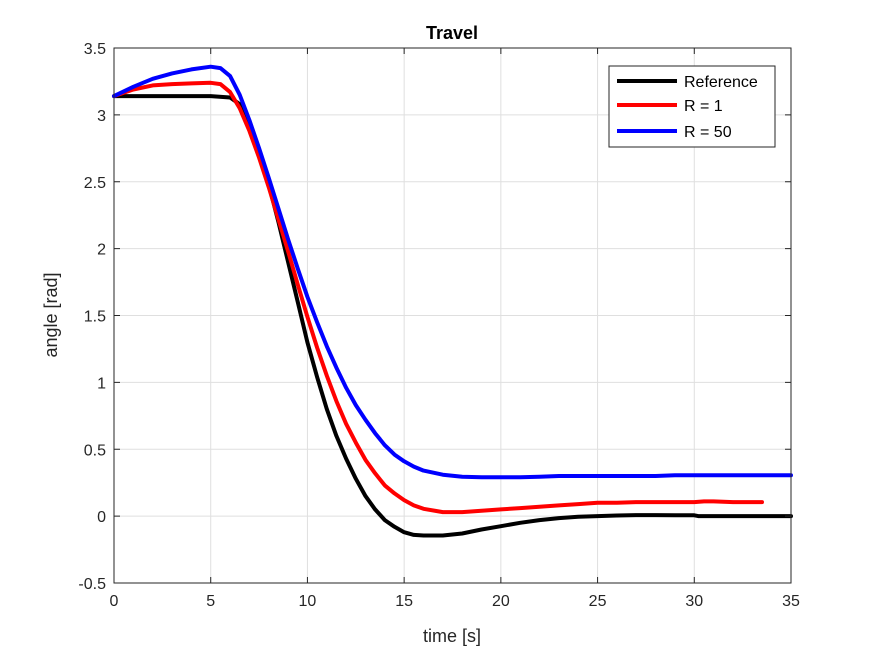  What do you see at coordinates (703, 106) in the screenshot?
I see `legend-label-r1: R = 1` at bounding box center [703, 106].